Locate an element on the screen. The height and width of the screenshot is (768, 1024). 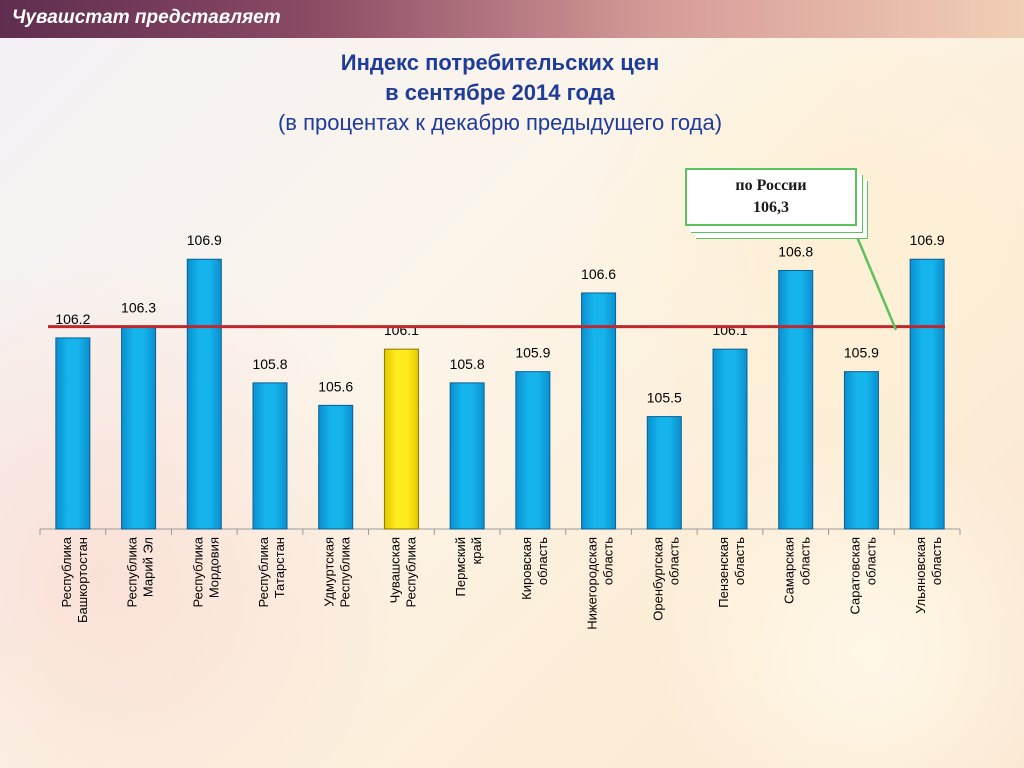
category-label-line: Башкортостан is located at coordinates (82, 580).